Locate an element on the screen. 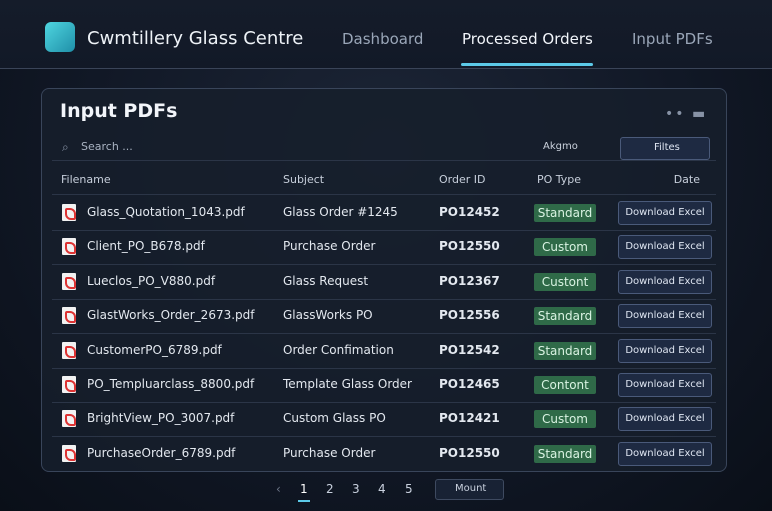 Image resolution: width=772 pixels, height=511 pixels. search-icon: ⌕ is located at coordinates (65, 147).